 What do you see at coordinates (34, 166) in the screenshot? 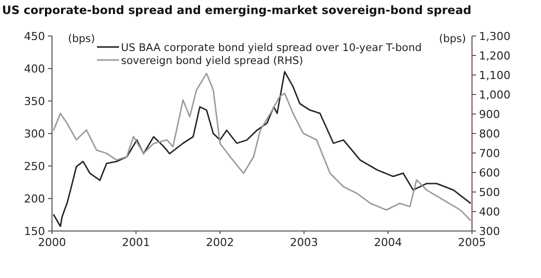
I see `y-tick-label: 250` at bounding box center [34, 166].